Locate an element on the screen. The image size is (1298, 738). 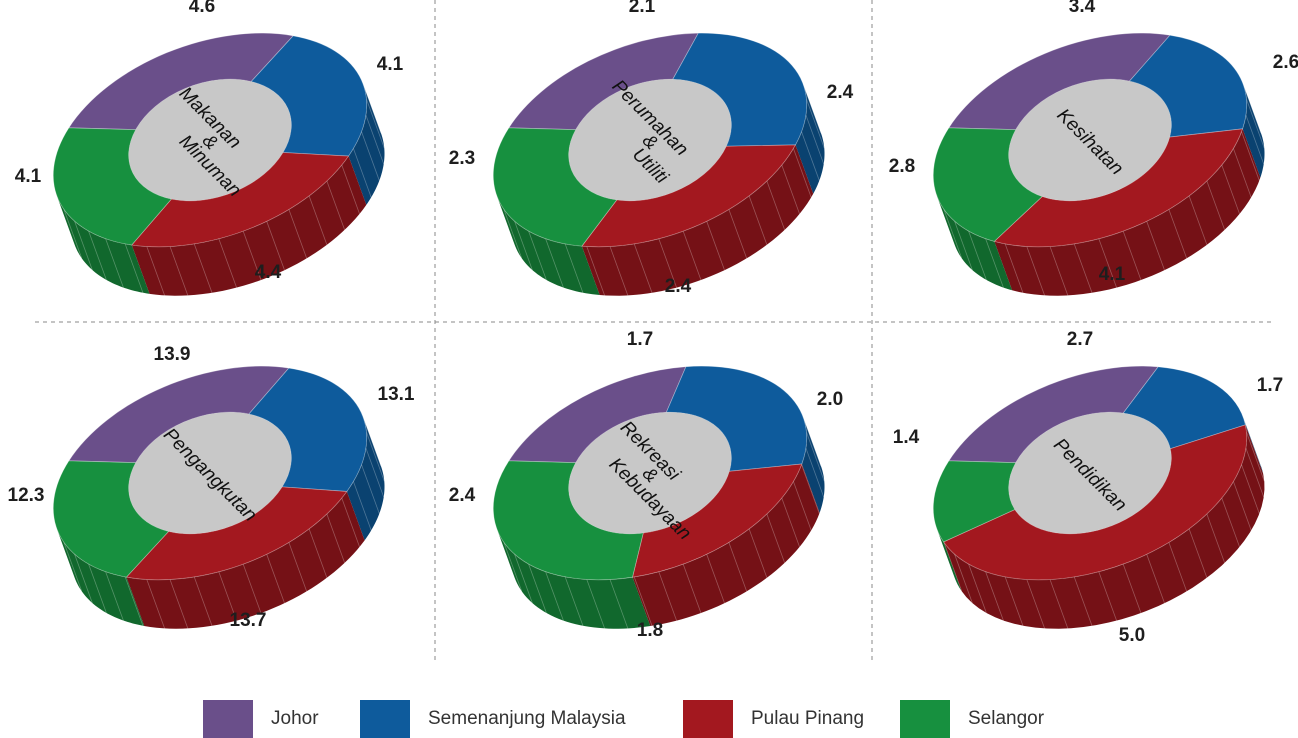
segment-semenanjung is located at coordinates (308, 429).